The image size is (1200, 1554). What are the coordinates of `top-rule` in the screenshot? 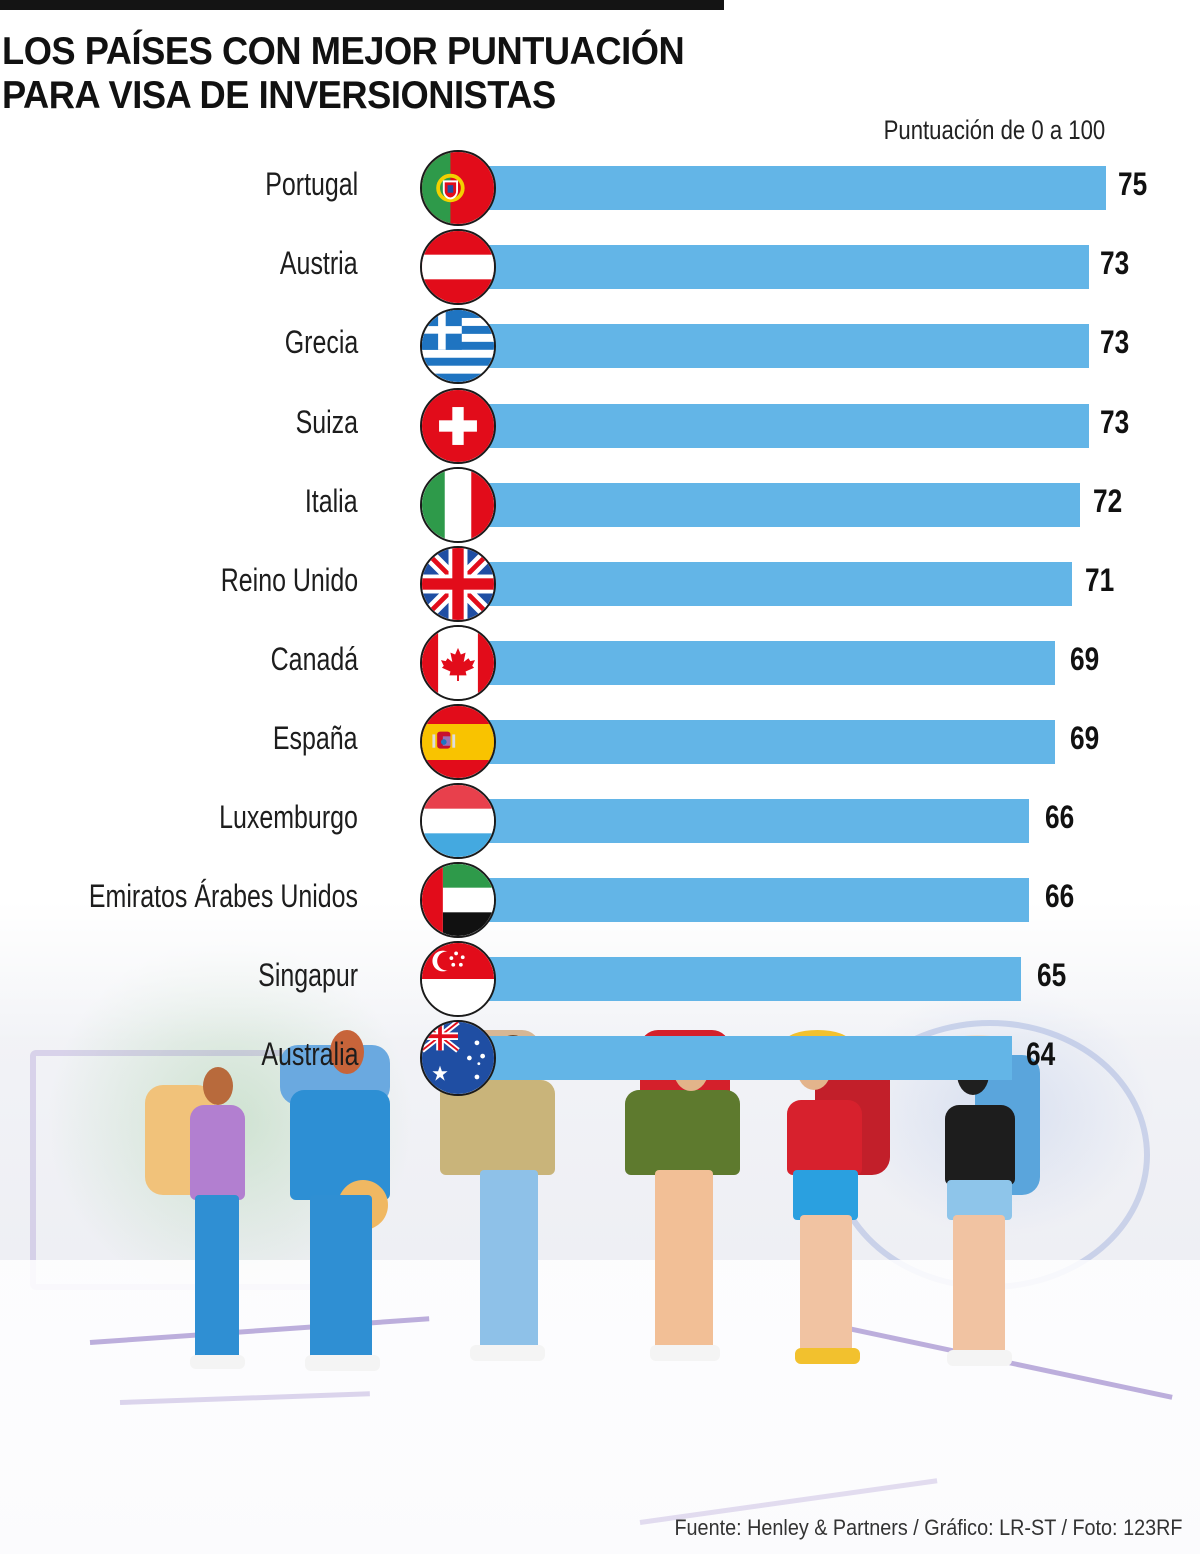 It's located at (362, 5).